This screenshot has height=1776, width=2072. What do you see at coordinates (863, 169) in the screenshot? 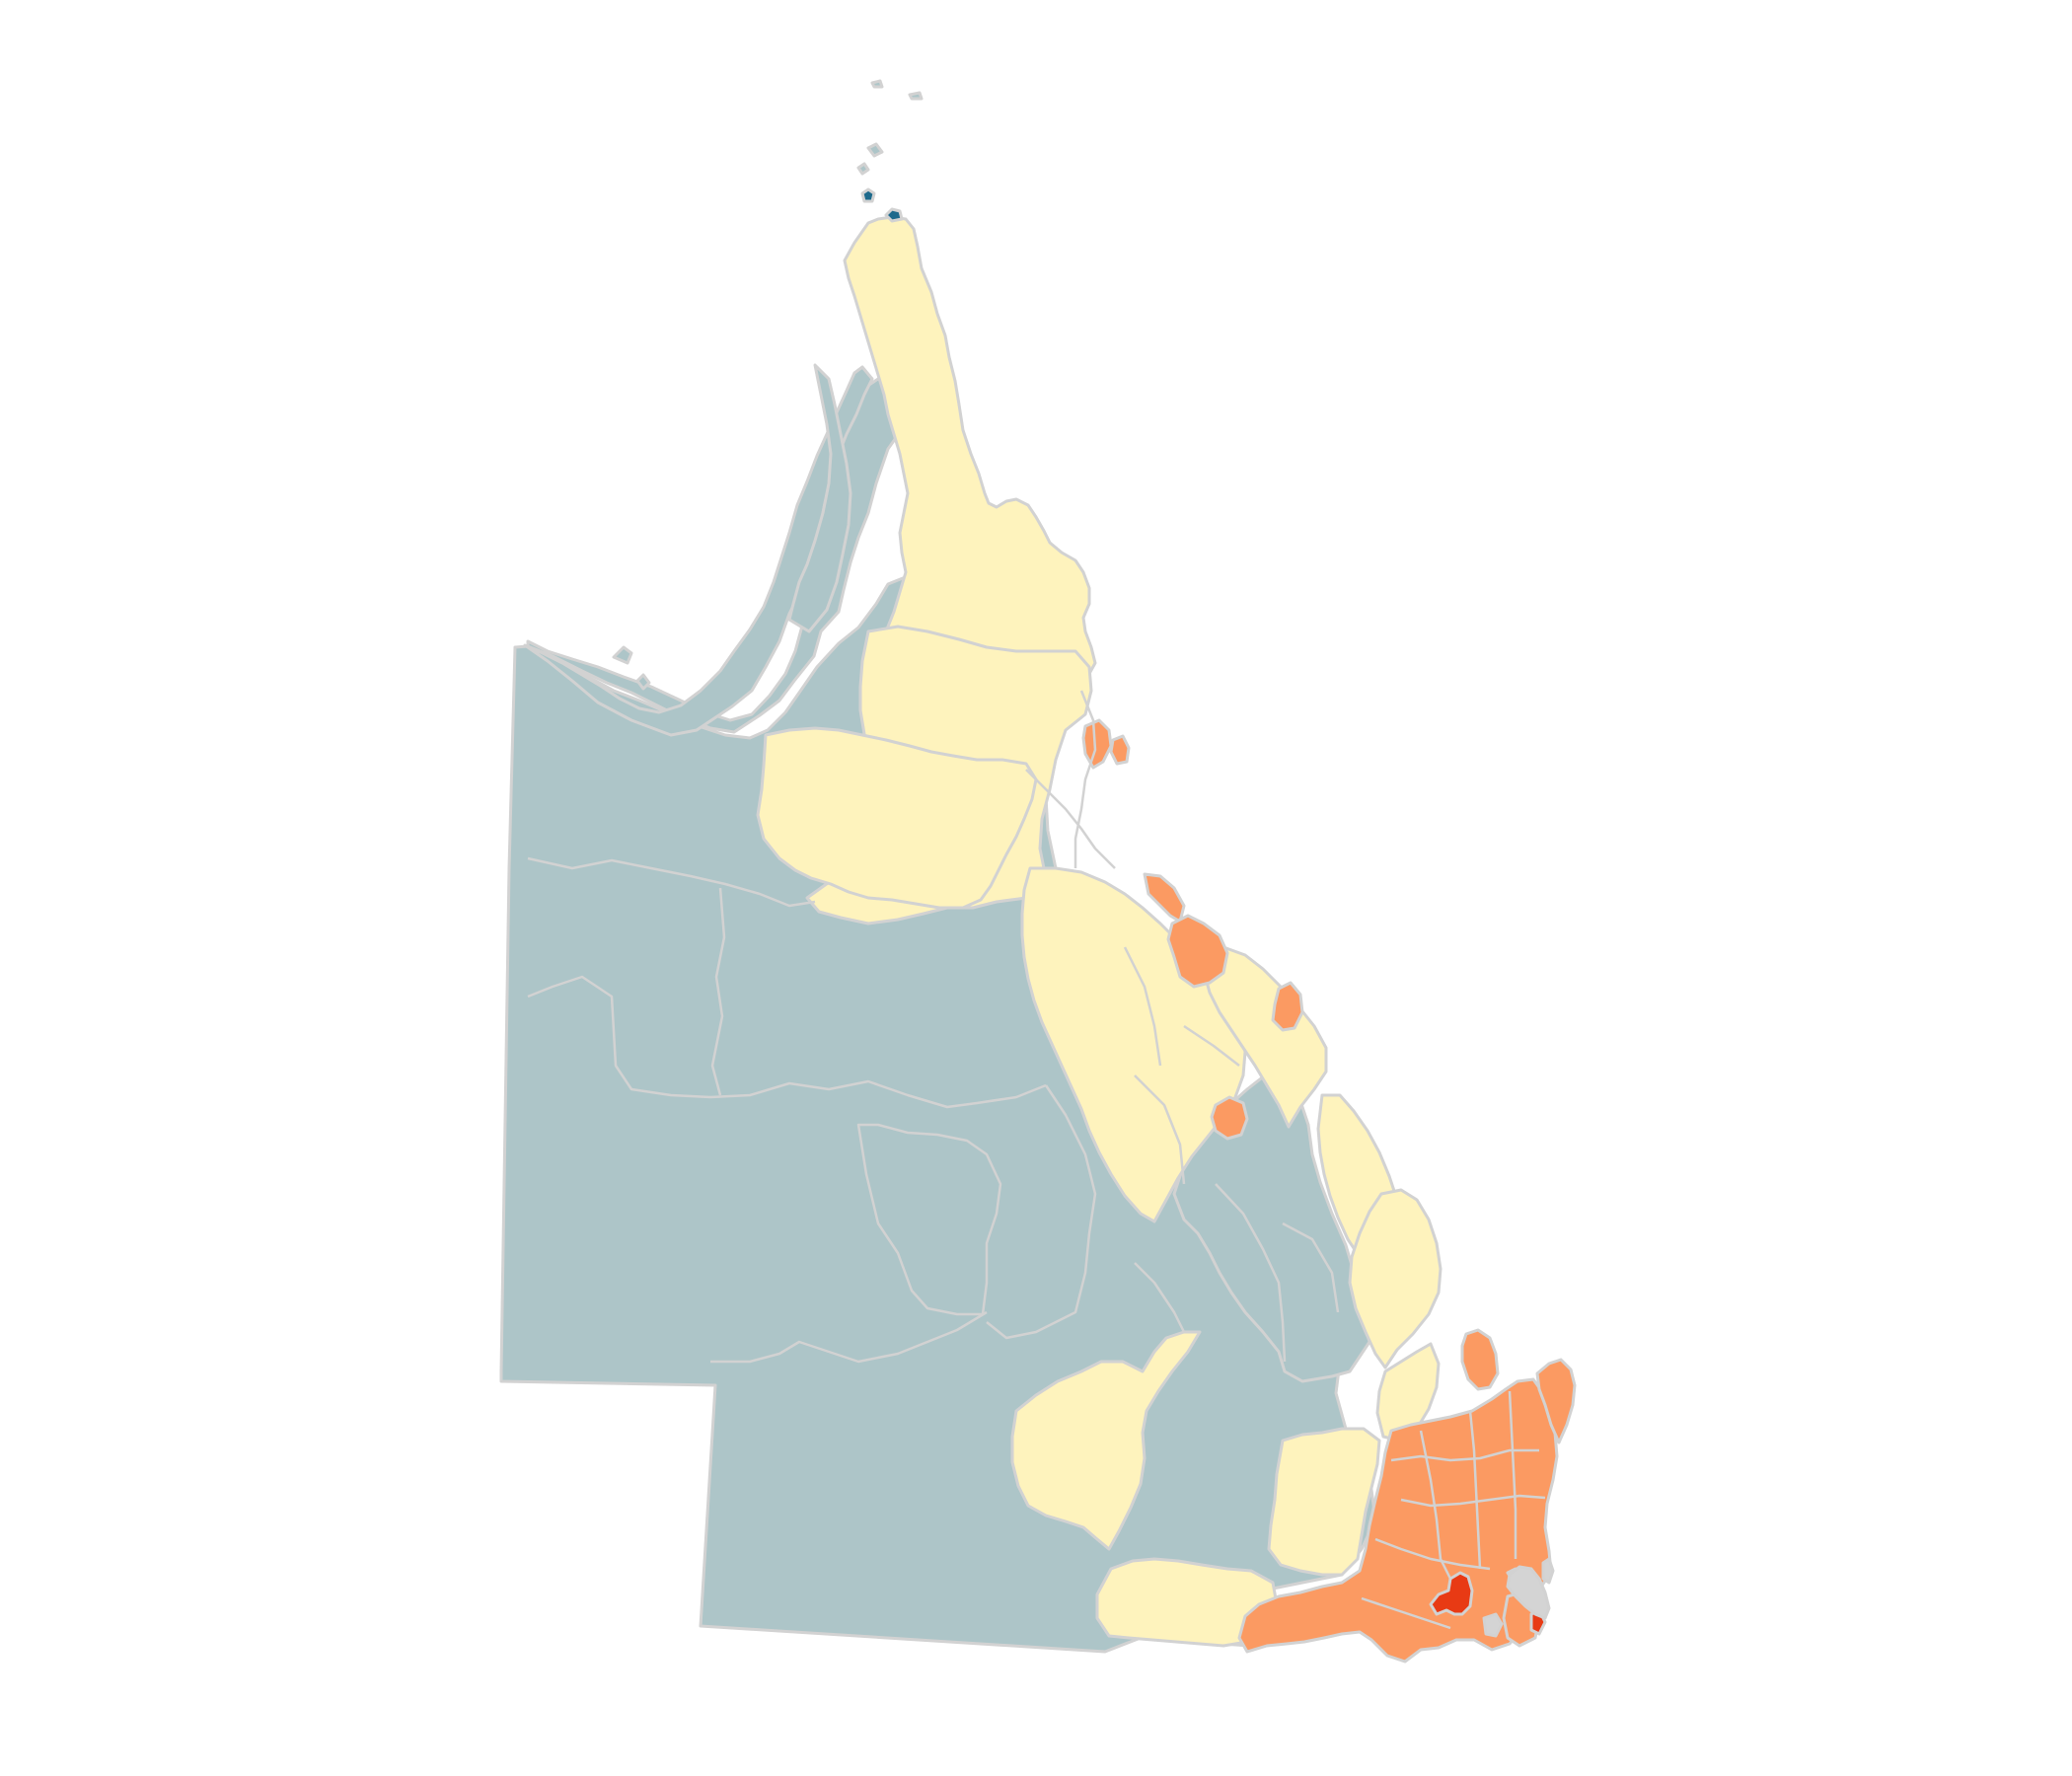
I see `island-torres-d` at bounding box center [863, 169].